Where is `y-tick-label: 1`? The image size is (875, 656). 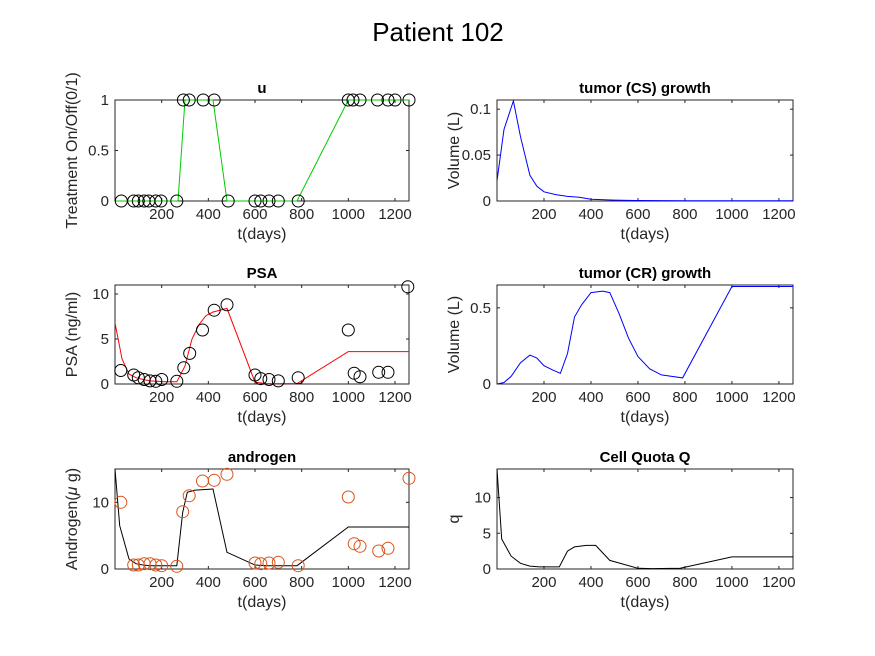
y-tick-label: 1 is located at coordinates (105, 100).